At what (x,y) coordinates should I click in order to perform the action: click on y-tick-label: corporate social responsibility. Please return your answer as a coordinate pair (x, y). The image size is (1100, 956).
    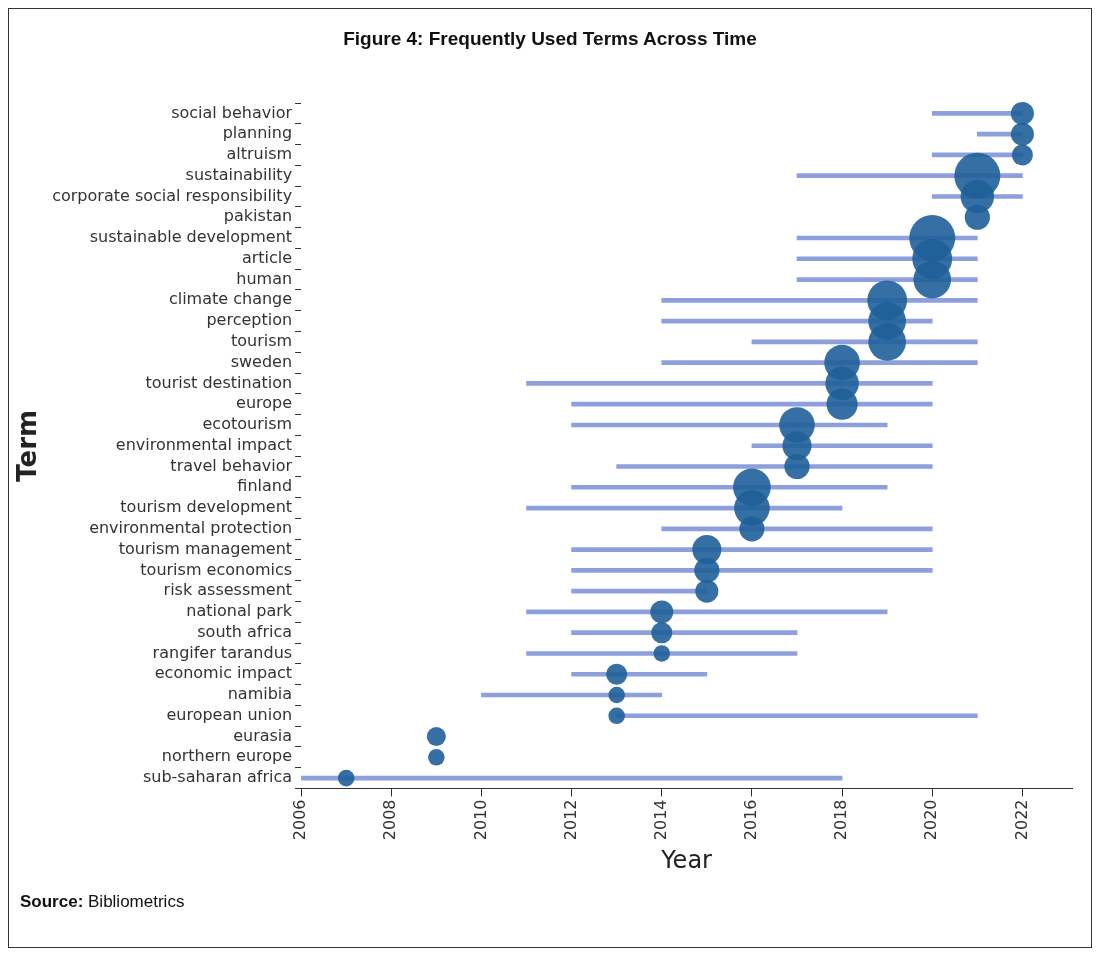
    Looking at the image, I should click on (172, 195).